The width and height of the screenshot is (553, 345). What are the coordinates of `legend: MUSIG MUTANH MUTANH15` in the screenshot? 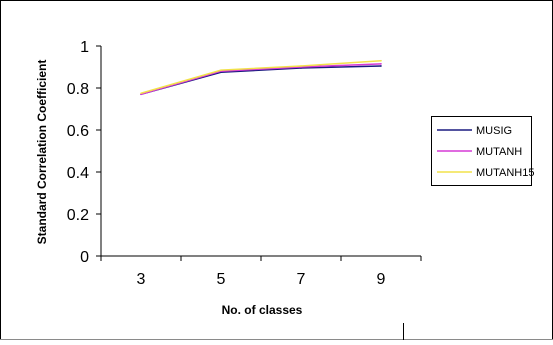 It's located at (482, 151).